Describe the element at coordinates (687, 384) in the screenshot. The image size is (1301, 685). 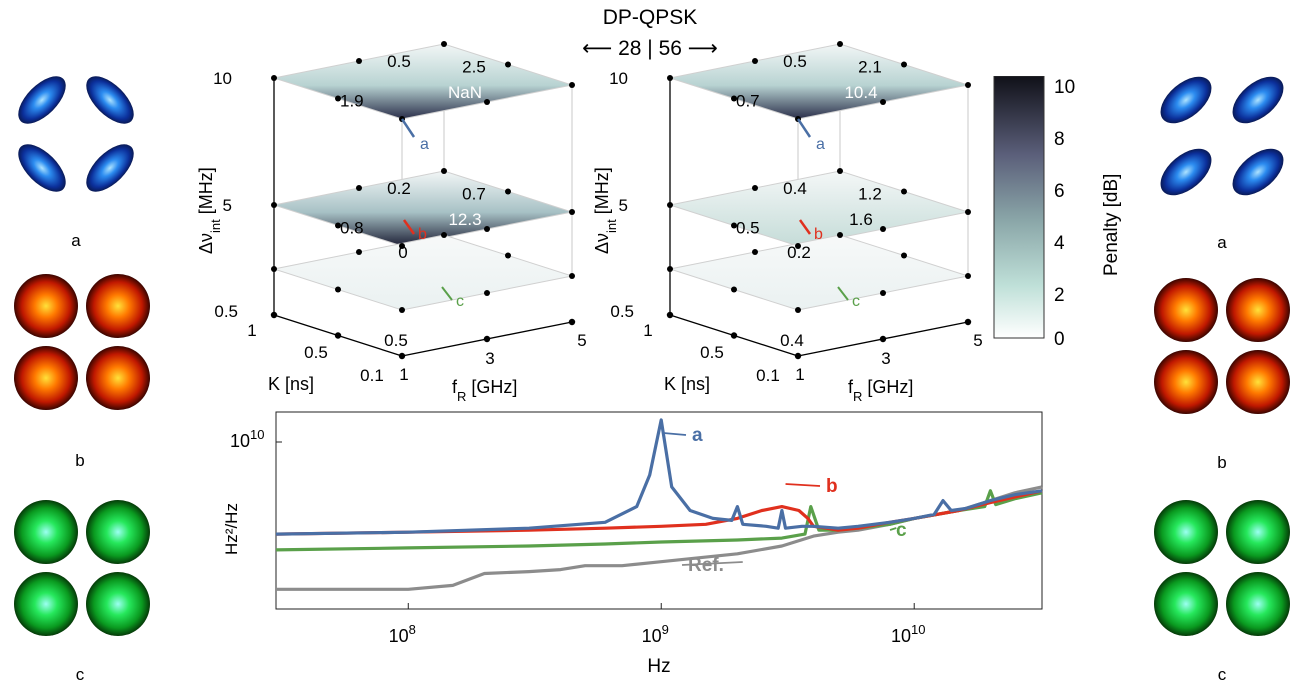
I see `k-axis-label: K [ns]` at that location.